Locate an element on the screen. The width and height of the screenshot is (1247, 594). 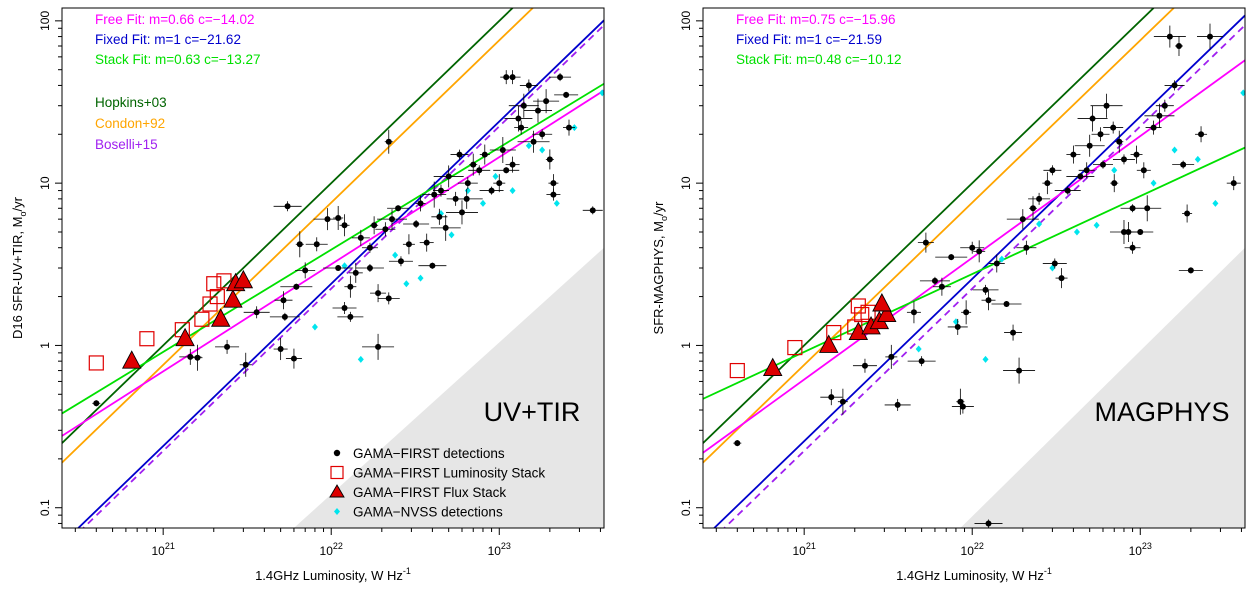
fit-label: Stack Fit: m=0.48 c=−10.12 is located at coordinates (818, 59).